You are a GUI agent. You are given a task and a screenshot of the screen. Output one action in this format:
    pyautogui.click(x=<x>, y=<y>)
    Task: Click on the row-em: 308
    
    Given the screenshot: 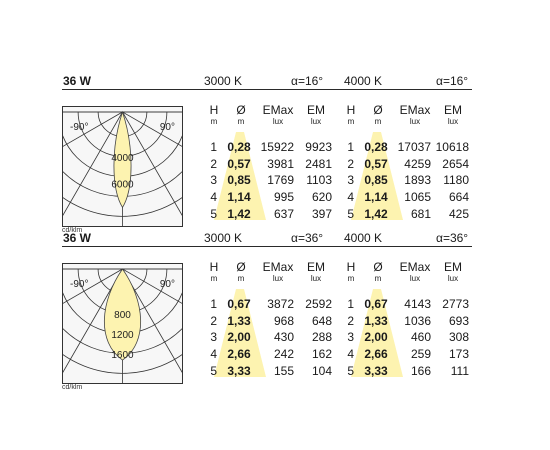 What is the action you would take?
    pyautogui.click(x=458, y=337)
    